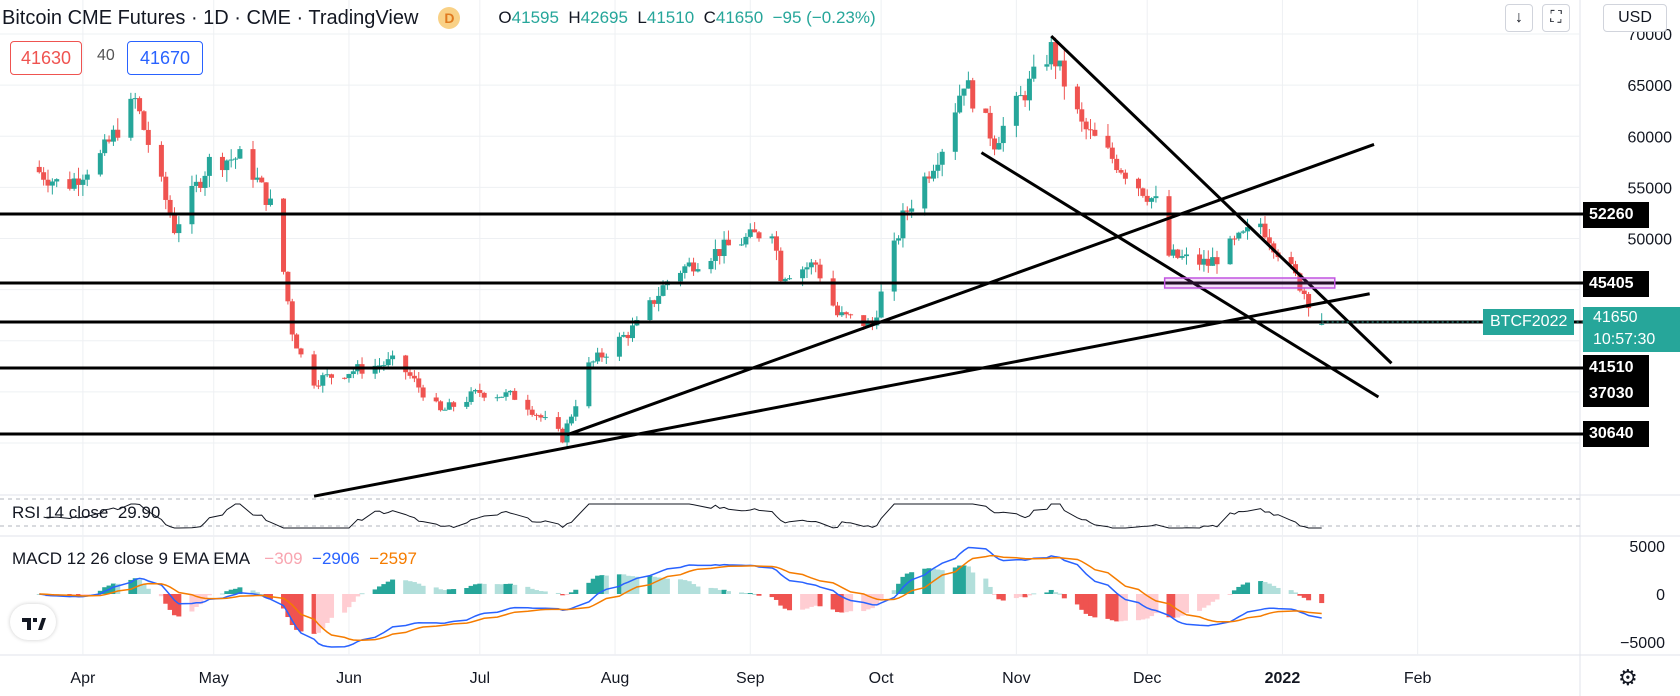 This screenshot has height=696, width=1680. What do you see at coordinates (480, 678) in the screenshot?
I see `x-tick-label: Jul` at bounding box center [480, 678].